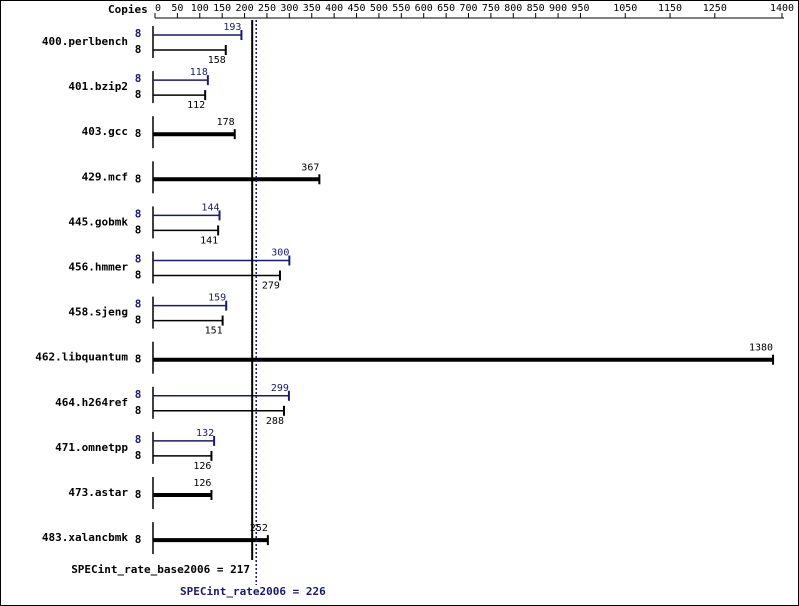 Image resolution: width=799 pixels, height=606 pixels. I want to click on x-tick-label: 0, so click(158, 8).